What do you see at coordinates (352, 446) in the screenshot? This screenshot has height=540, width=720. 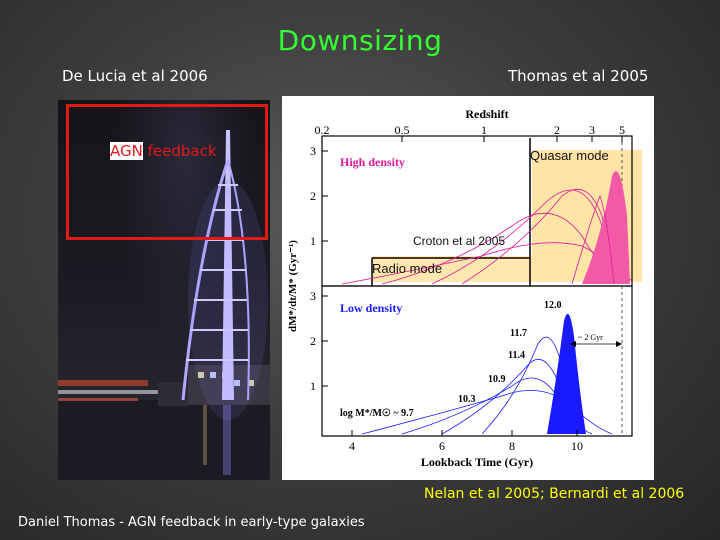 I see `x-tick: 4` at bounding box center [352, 446].